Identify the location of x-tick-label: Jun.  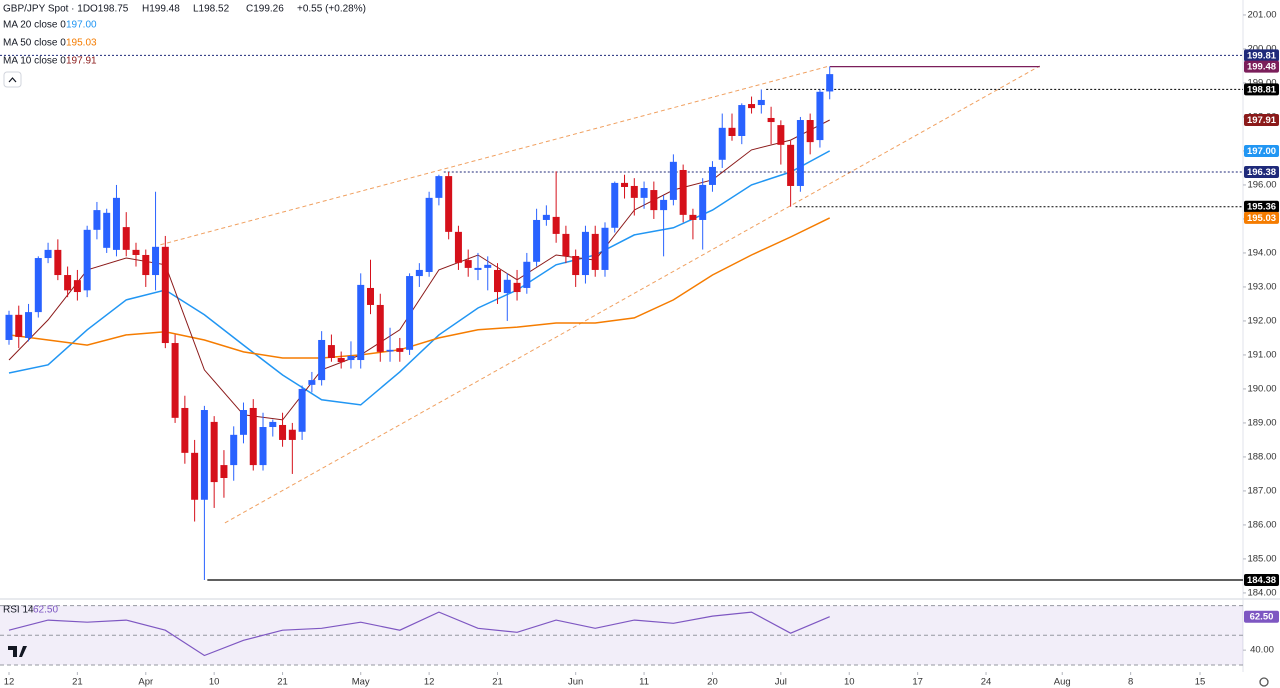
(575, 682).